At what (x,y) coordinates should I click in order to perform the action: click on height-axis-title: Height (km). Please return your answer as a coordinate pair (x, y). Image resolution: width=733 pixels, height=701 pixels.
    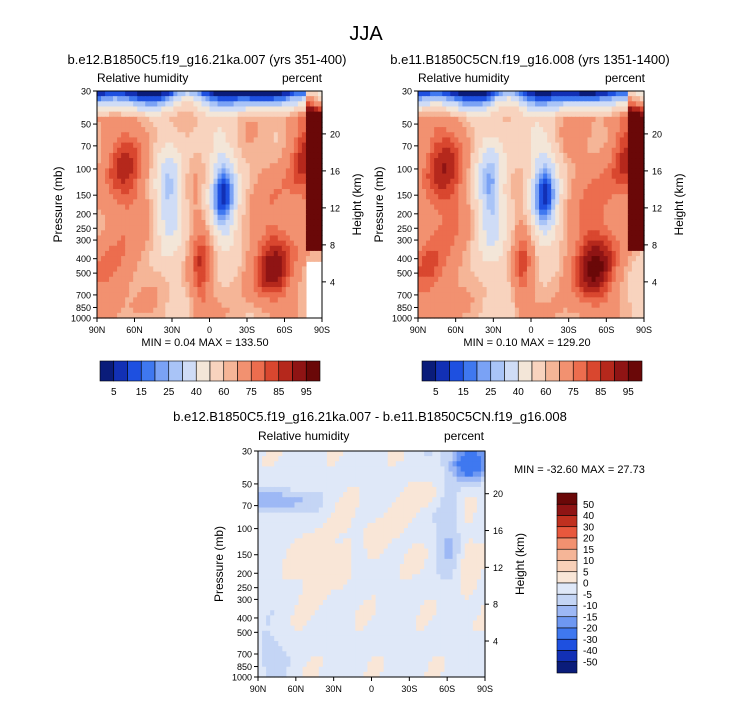
    Looking at the image, I should click on (357, 204).